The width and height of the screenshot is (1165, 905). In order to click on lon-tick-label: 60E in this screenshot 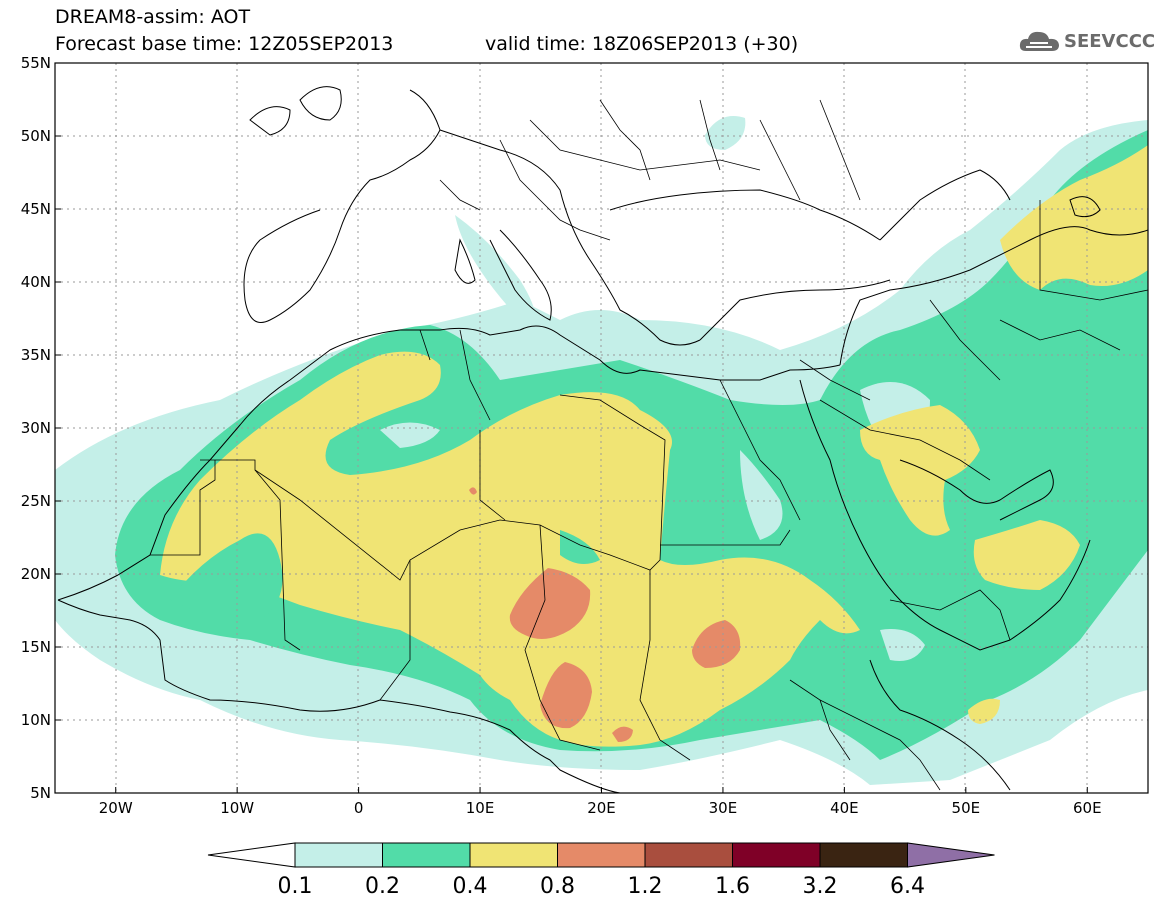, I will do `click(1087, 808)`.